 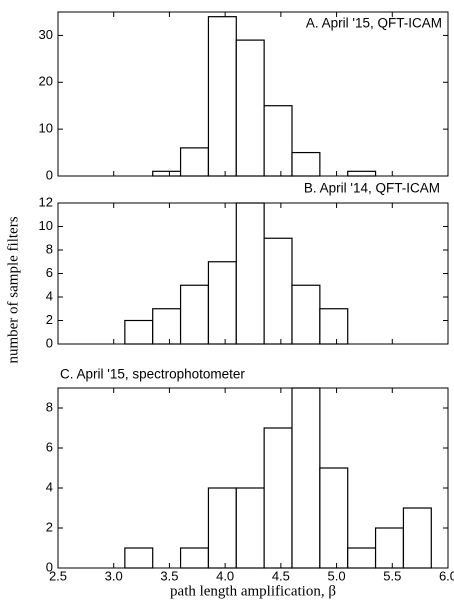 What do you see at coordinates (152, 374) in the screenshot?
I see `panel-title: C. April '15, spectrophotometer` at bounding box center [152, 374].